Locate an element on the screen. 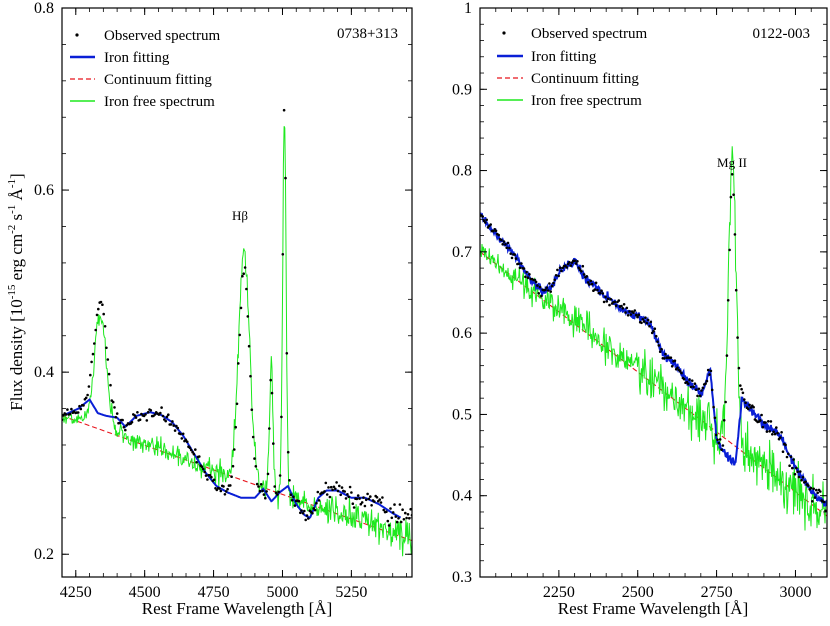  legend-continuum-label: Continuum fitting is located at coordinates (158, 80).